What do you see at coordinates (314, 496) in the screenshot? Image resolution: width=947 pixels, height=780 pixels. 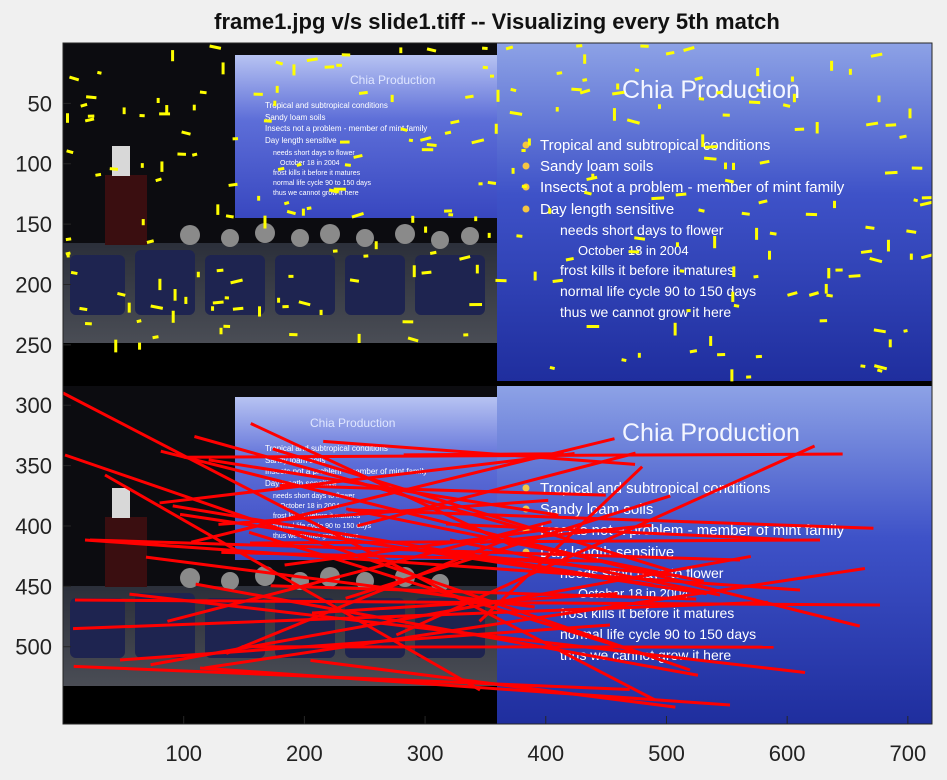 I see `bottom-left-sub-1: needs short days to flower` at bounding box center [314, 496].